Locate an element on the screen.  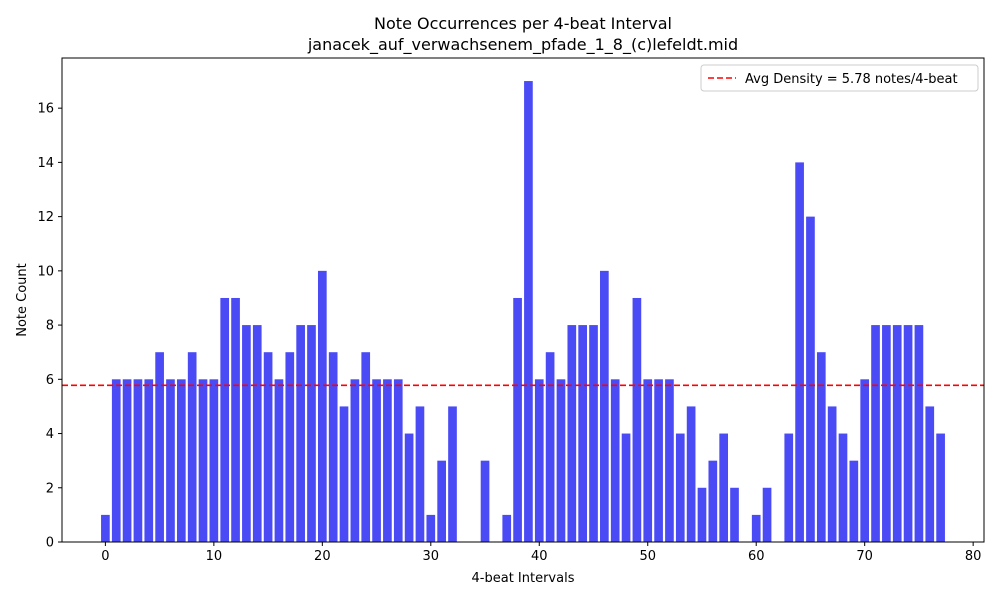
y-tick-label: 0 is located at coordinates (50, 543).